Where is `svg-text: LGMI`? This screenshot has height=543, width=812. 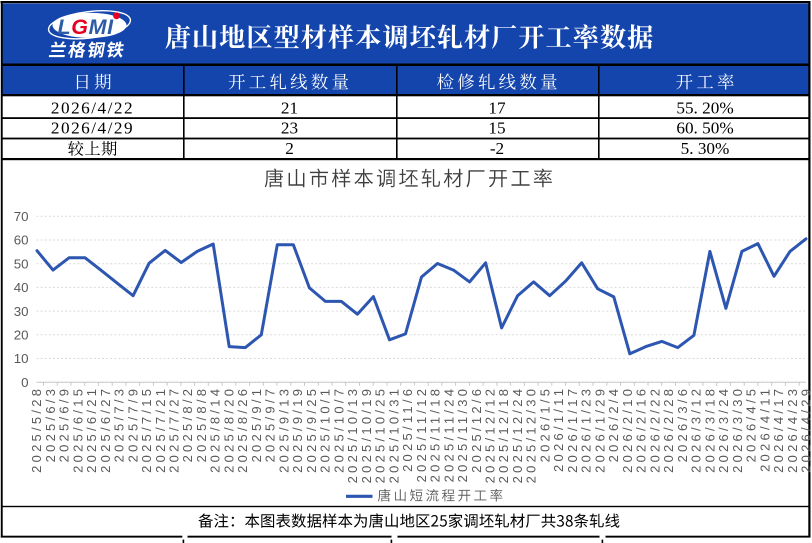 svg-text: LGMI is located at coordinates (86, 27).